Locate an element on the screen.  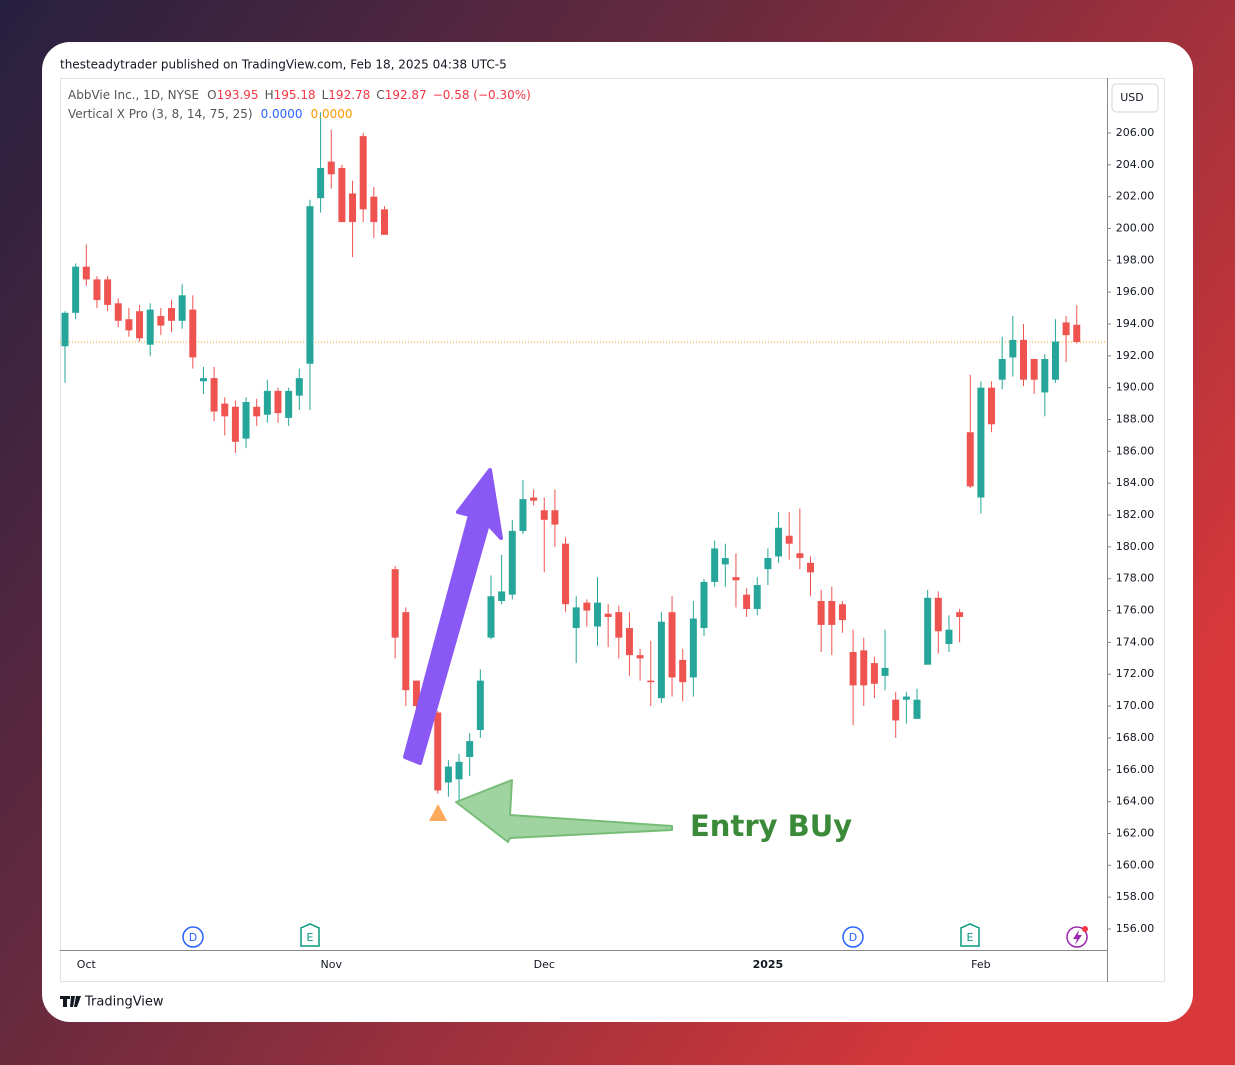
y-tick-label: 176.00 is located at coordinates (1135, 610).